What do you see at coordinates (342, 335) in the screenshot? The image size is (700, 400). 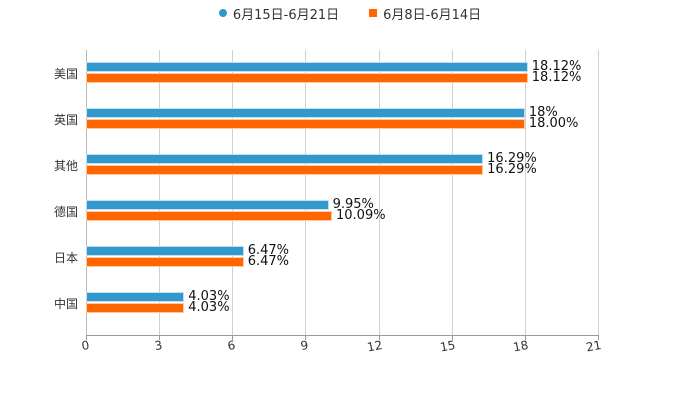 I see `x-axis-line` at bounding box center [342, 335].